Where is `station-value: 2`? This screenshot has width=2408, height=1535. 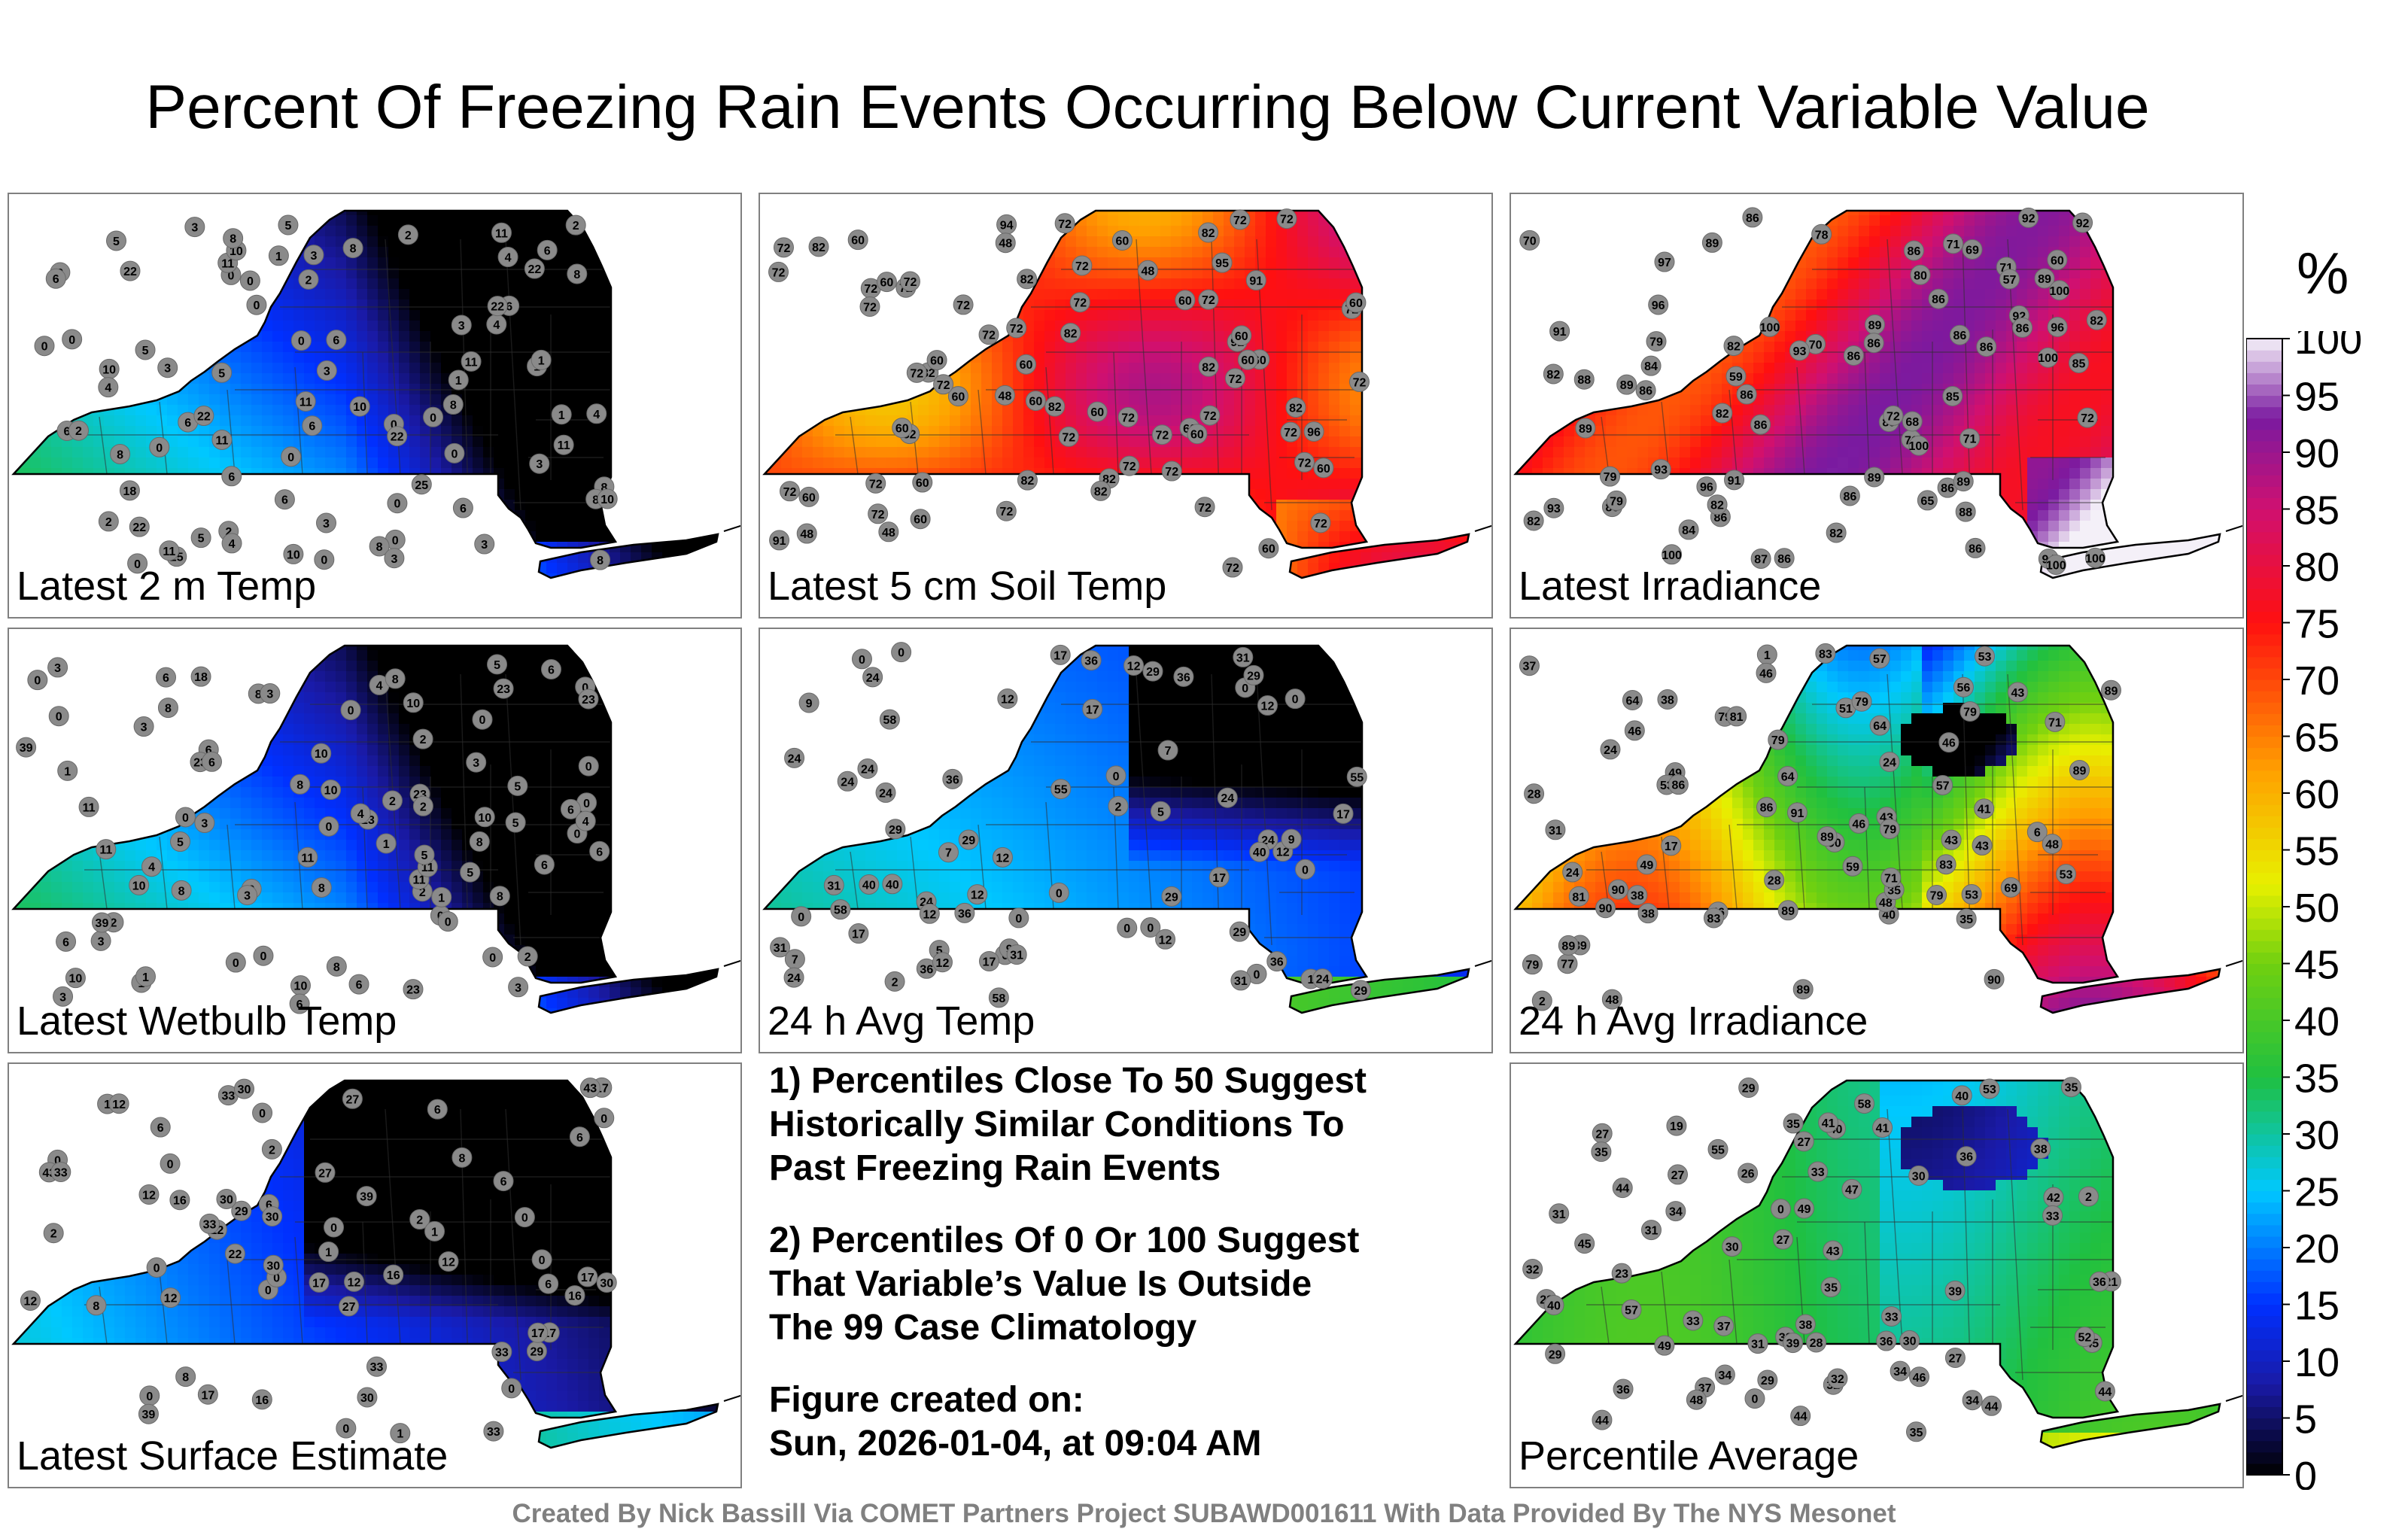 station-value: 2 is located at coordinates (78, 431).